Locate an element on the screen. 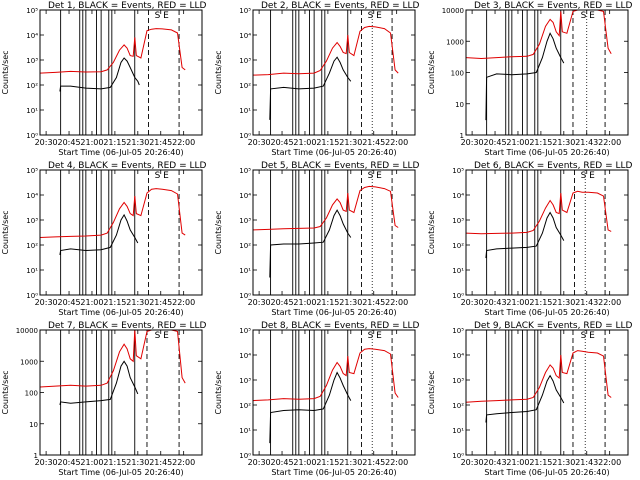  chart-title: Det 6, BLACK = Events, RED = LLD is located at coordinates (553, 166).